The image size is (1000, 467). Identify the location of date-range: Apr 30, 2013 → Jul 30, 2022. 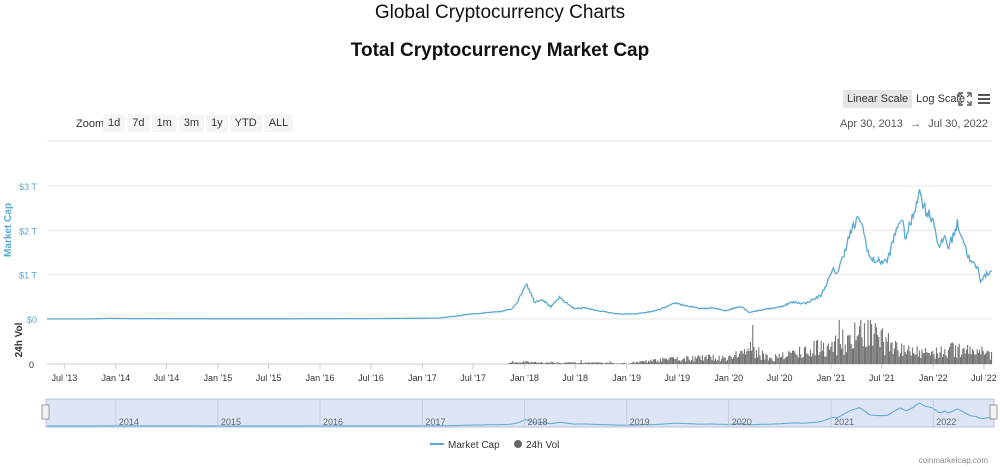
(914, 124).